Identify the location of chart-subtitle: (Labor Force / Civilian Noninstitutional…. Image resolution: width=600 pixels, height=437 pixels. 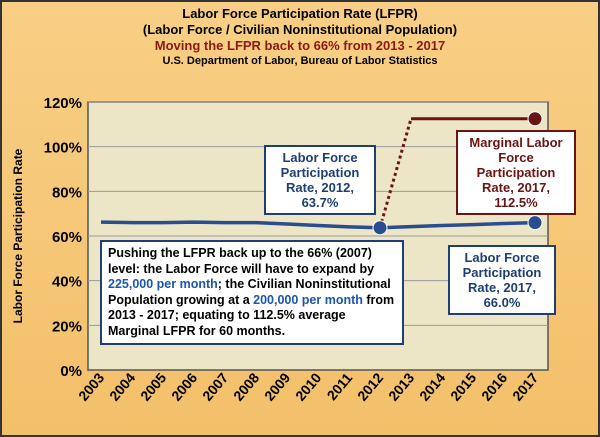
(300, 29).